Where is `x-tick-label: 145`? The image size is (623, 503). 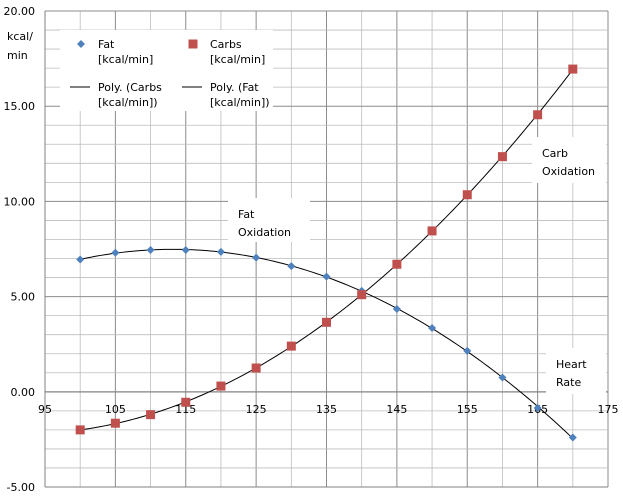 x-tick-label: 145 is located at coordinates (396, 409).